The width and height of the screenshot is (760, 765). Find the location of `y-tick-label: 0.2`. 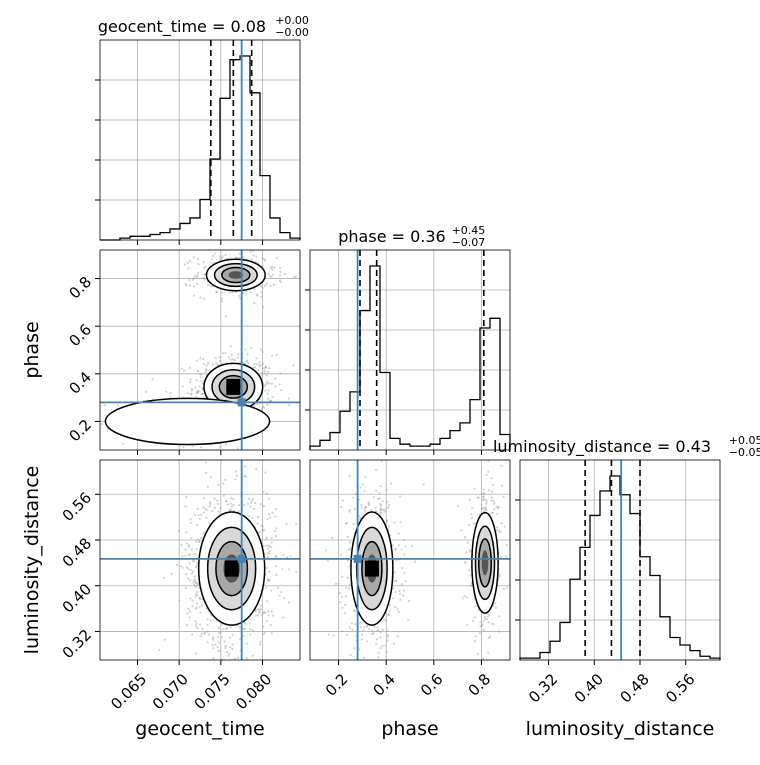

y-tick-label: 0.2 is located at coordinates (80, 431).